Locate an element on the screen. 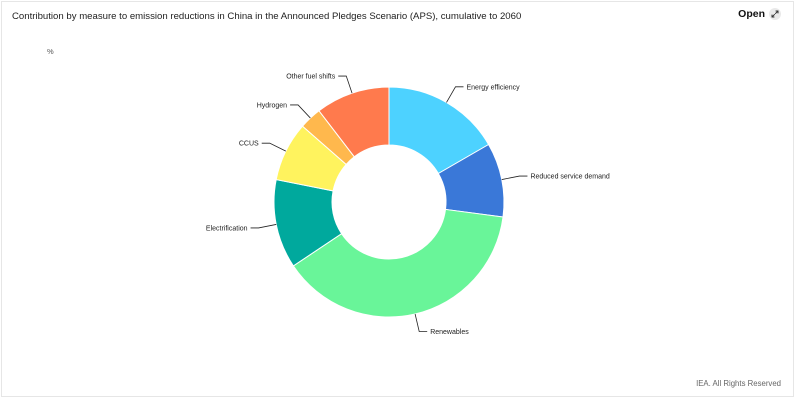  leader-line-electrification is located at coordinates (263, 226).